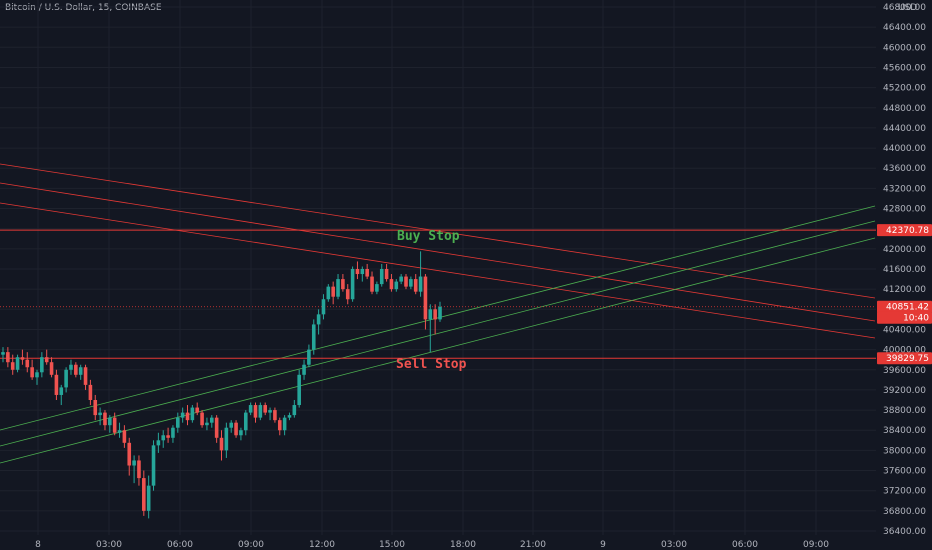 Image resolution: width=932 pixels, height=550 pixels. I want to click on time-axis-background, so click(466, 543).